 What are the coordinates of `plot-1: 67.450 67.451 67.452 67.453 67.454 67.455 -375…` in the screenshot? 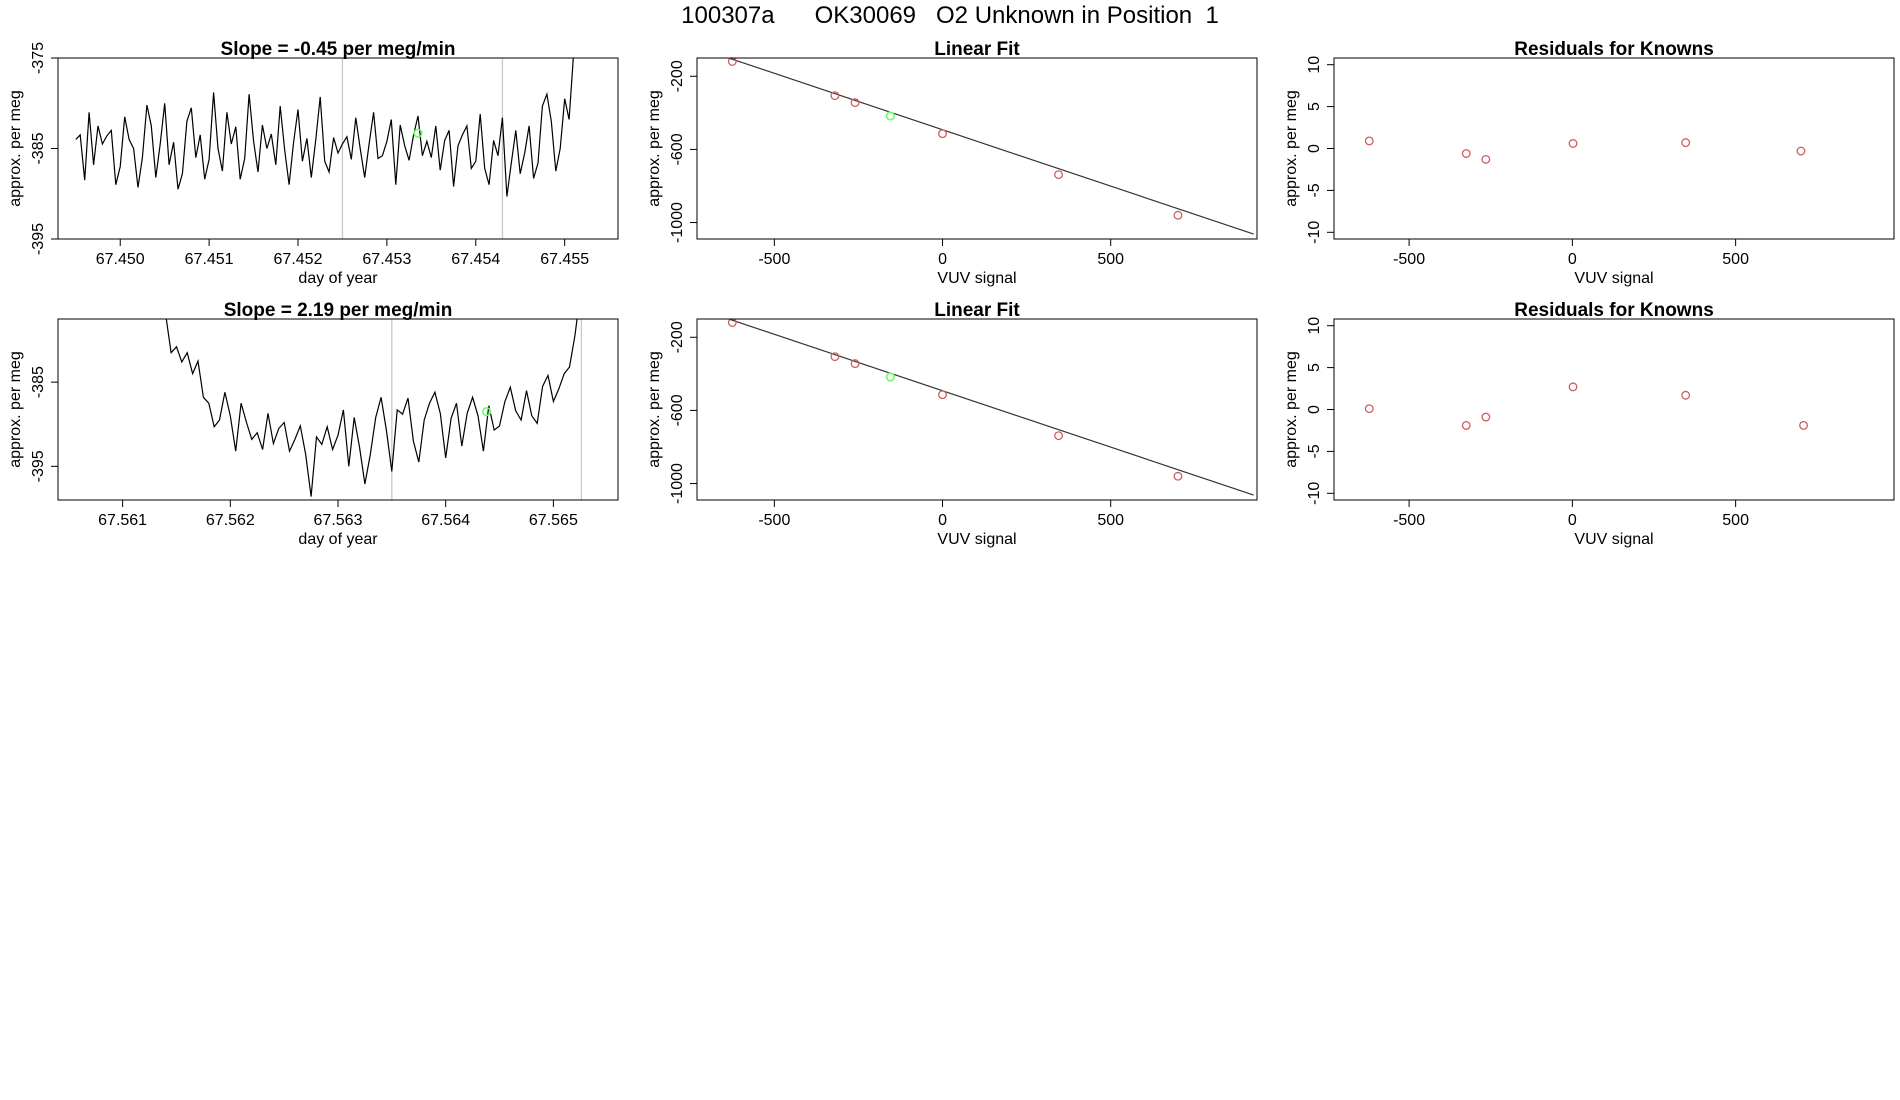 It's located at (313, 163).